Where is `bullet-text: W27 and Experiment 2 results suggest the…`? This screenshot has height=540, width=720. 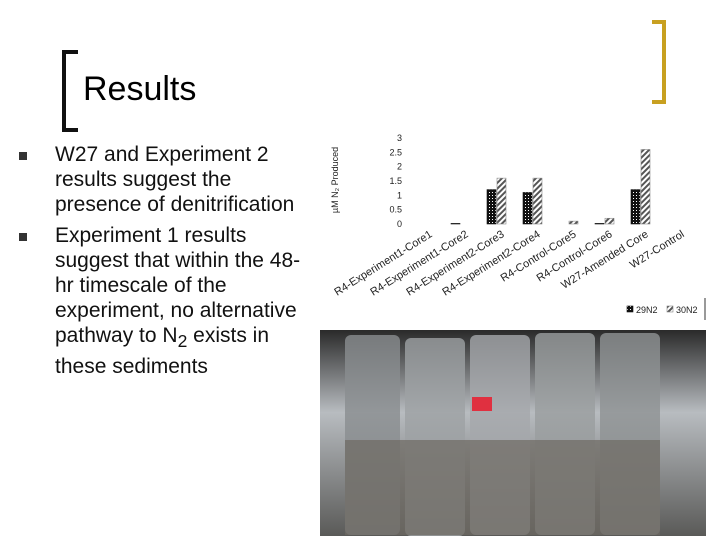 bullet-text: W27 and Experiment 2 results suggest the… is located at coordinates (175, 179).